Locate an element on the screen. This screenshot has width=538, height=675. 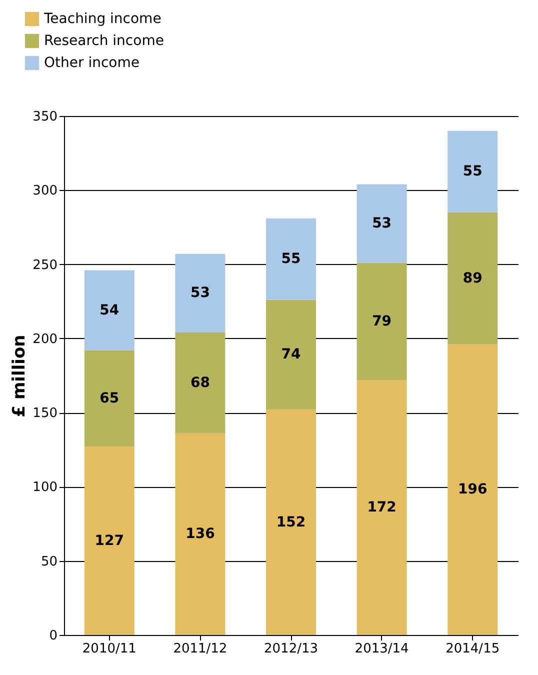
legend-label: Other income is located at coordinates (92, 63).